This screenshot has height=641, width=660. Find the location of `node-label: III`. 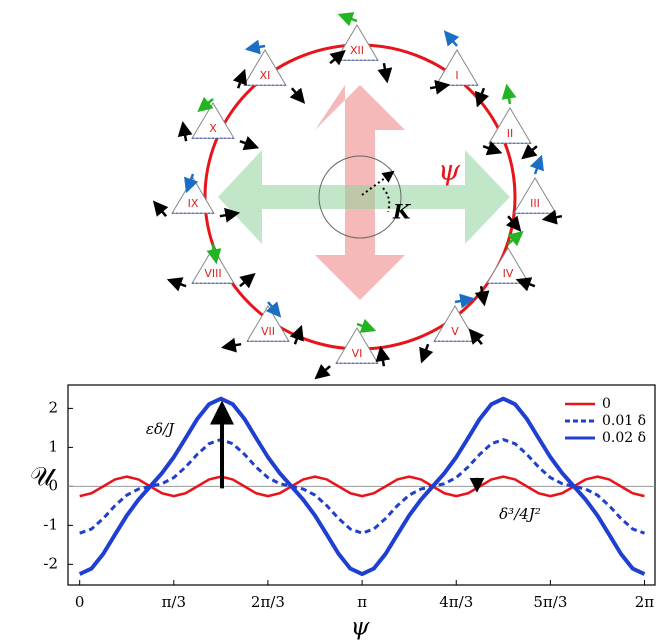

node-label: III is located at coordinates (535, 203).